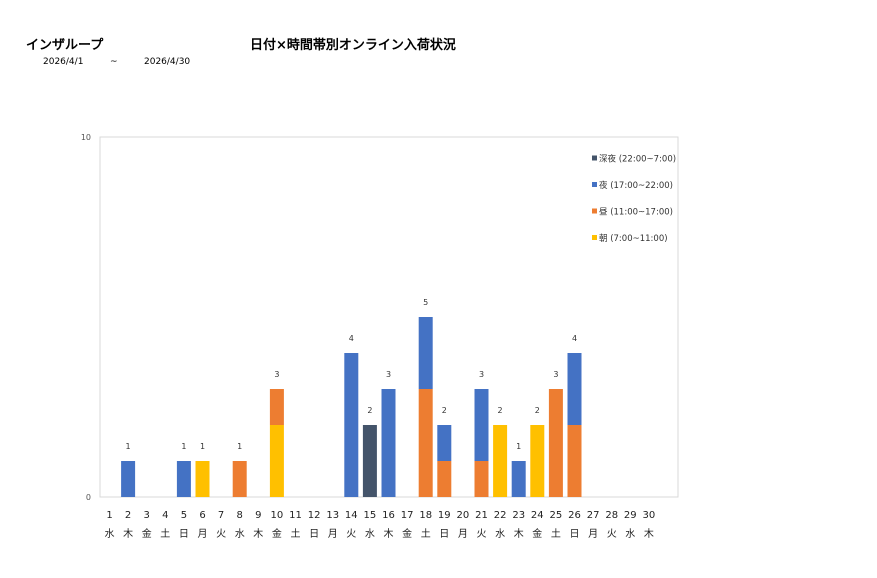 This screenshot has width=877, height=578. What do you see at coordinates (425, 515) in the screenshot?
I see `x-tick-label: 18` at bounding box center [425, 515].